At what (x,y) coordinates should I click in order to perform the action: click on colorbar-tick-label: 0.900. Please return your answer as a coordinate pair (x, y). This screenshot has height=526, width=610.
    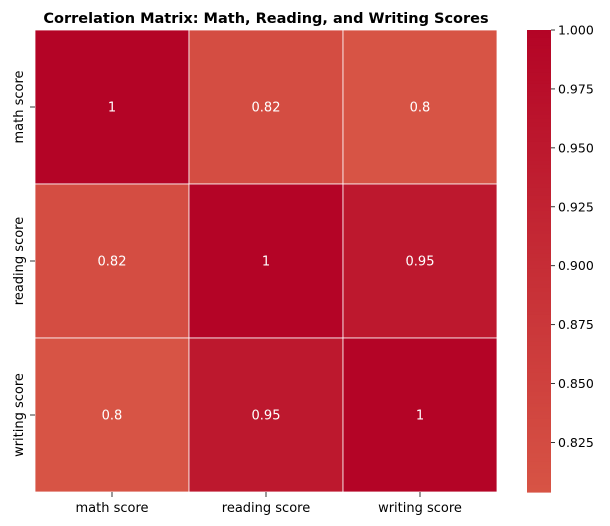
    Looking at the image, I should click on (576, 265).